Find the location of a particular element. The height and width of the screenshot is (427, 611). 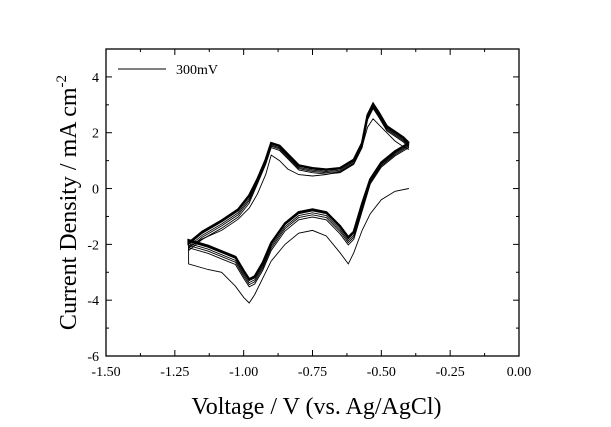

y-tick-label: -6 is located at coordinates (93, 357).